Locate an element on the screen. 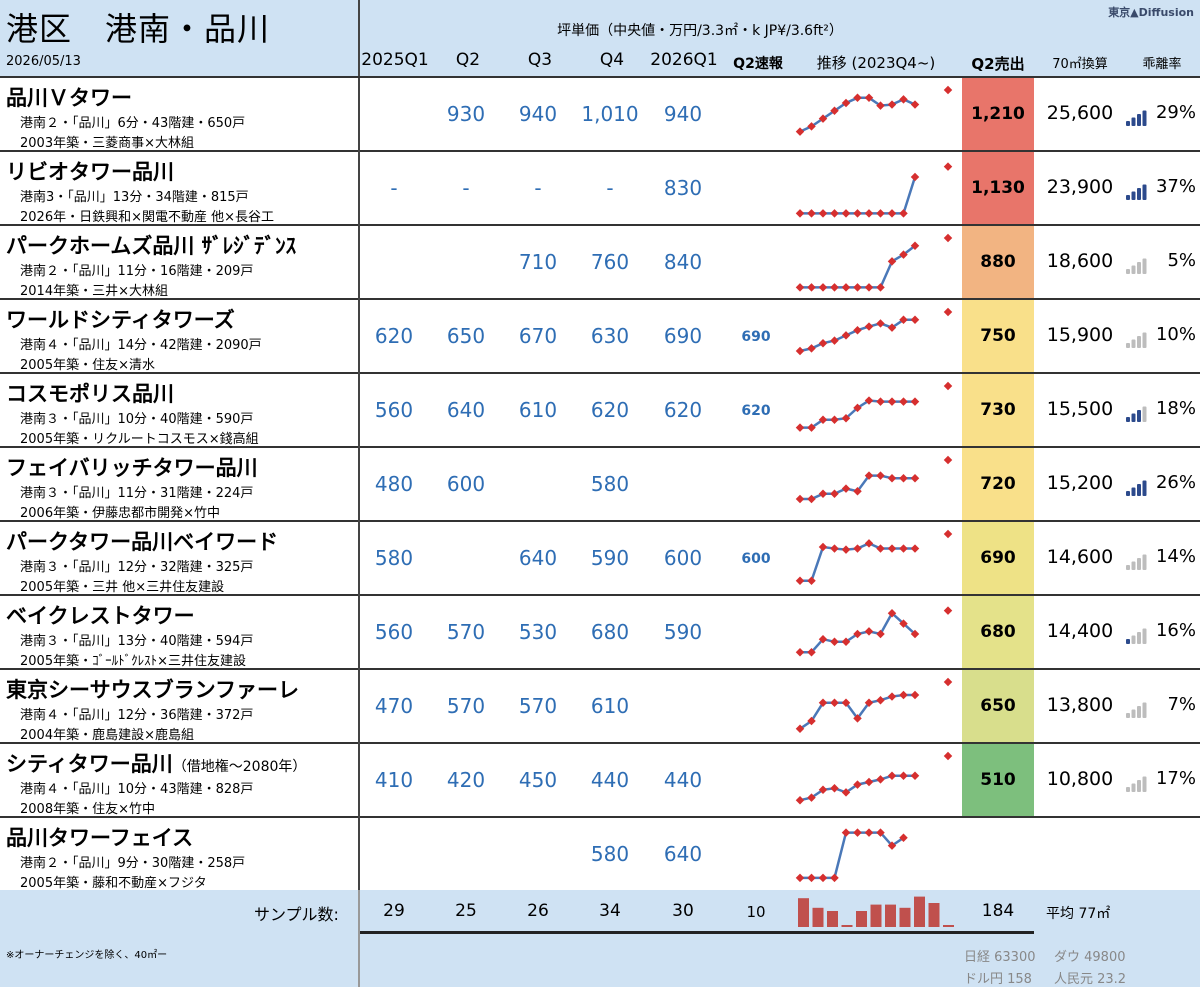 The height and width of the screenshot is (987, 1200). q2-sales-cell: 1,210 is located at coordinates (998, 114).